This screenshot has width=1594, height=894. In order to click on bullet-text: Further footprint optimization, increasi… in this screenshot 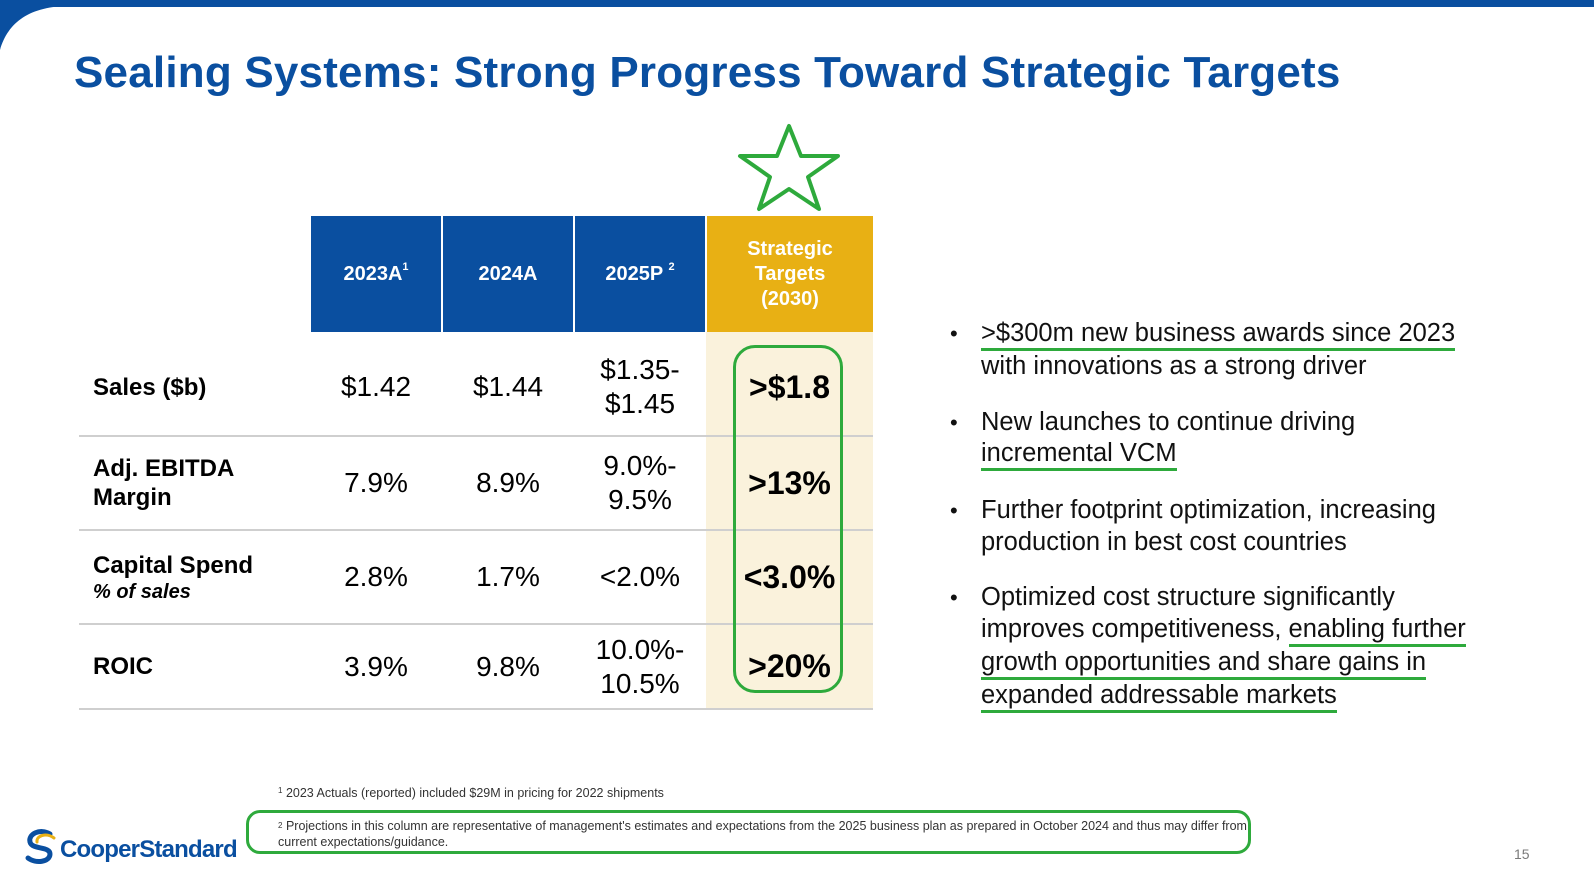, I will do `click(1208, 510)`.